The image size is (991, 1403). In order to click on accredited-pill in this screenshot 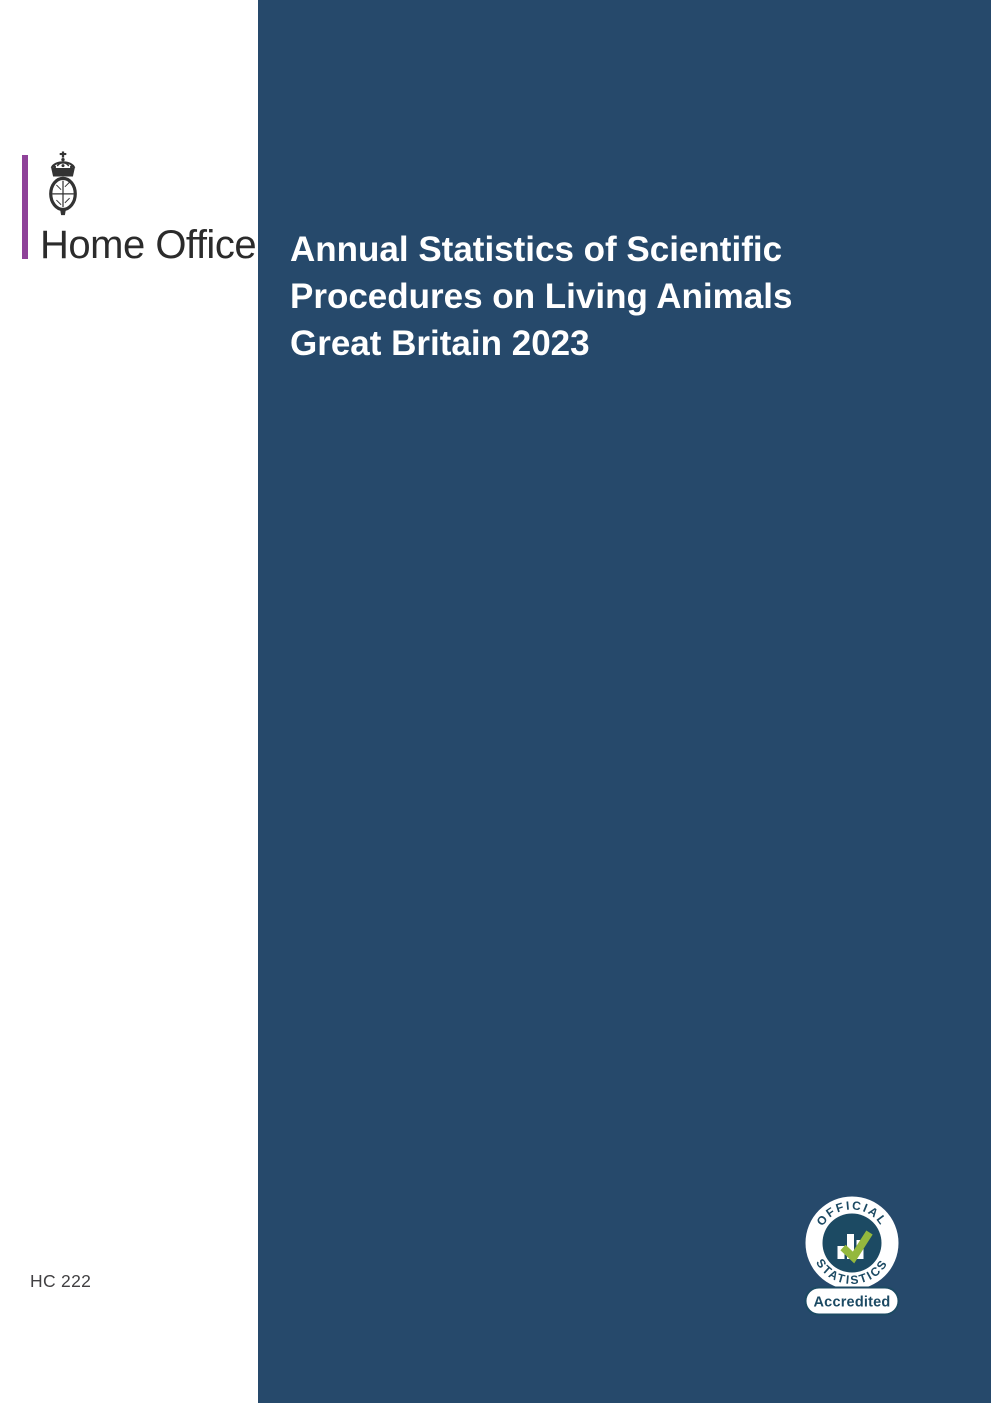, I will do `click(852, 1301)`.